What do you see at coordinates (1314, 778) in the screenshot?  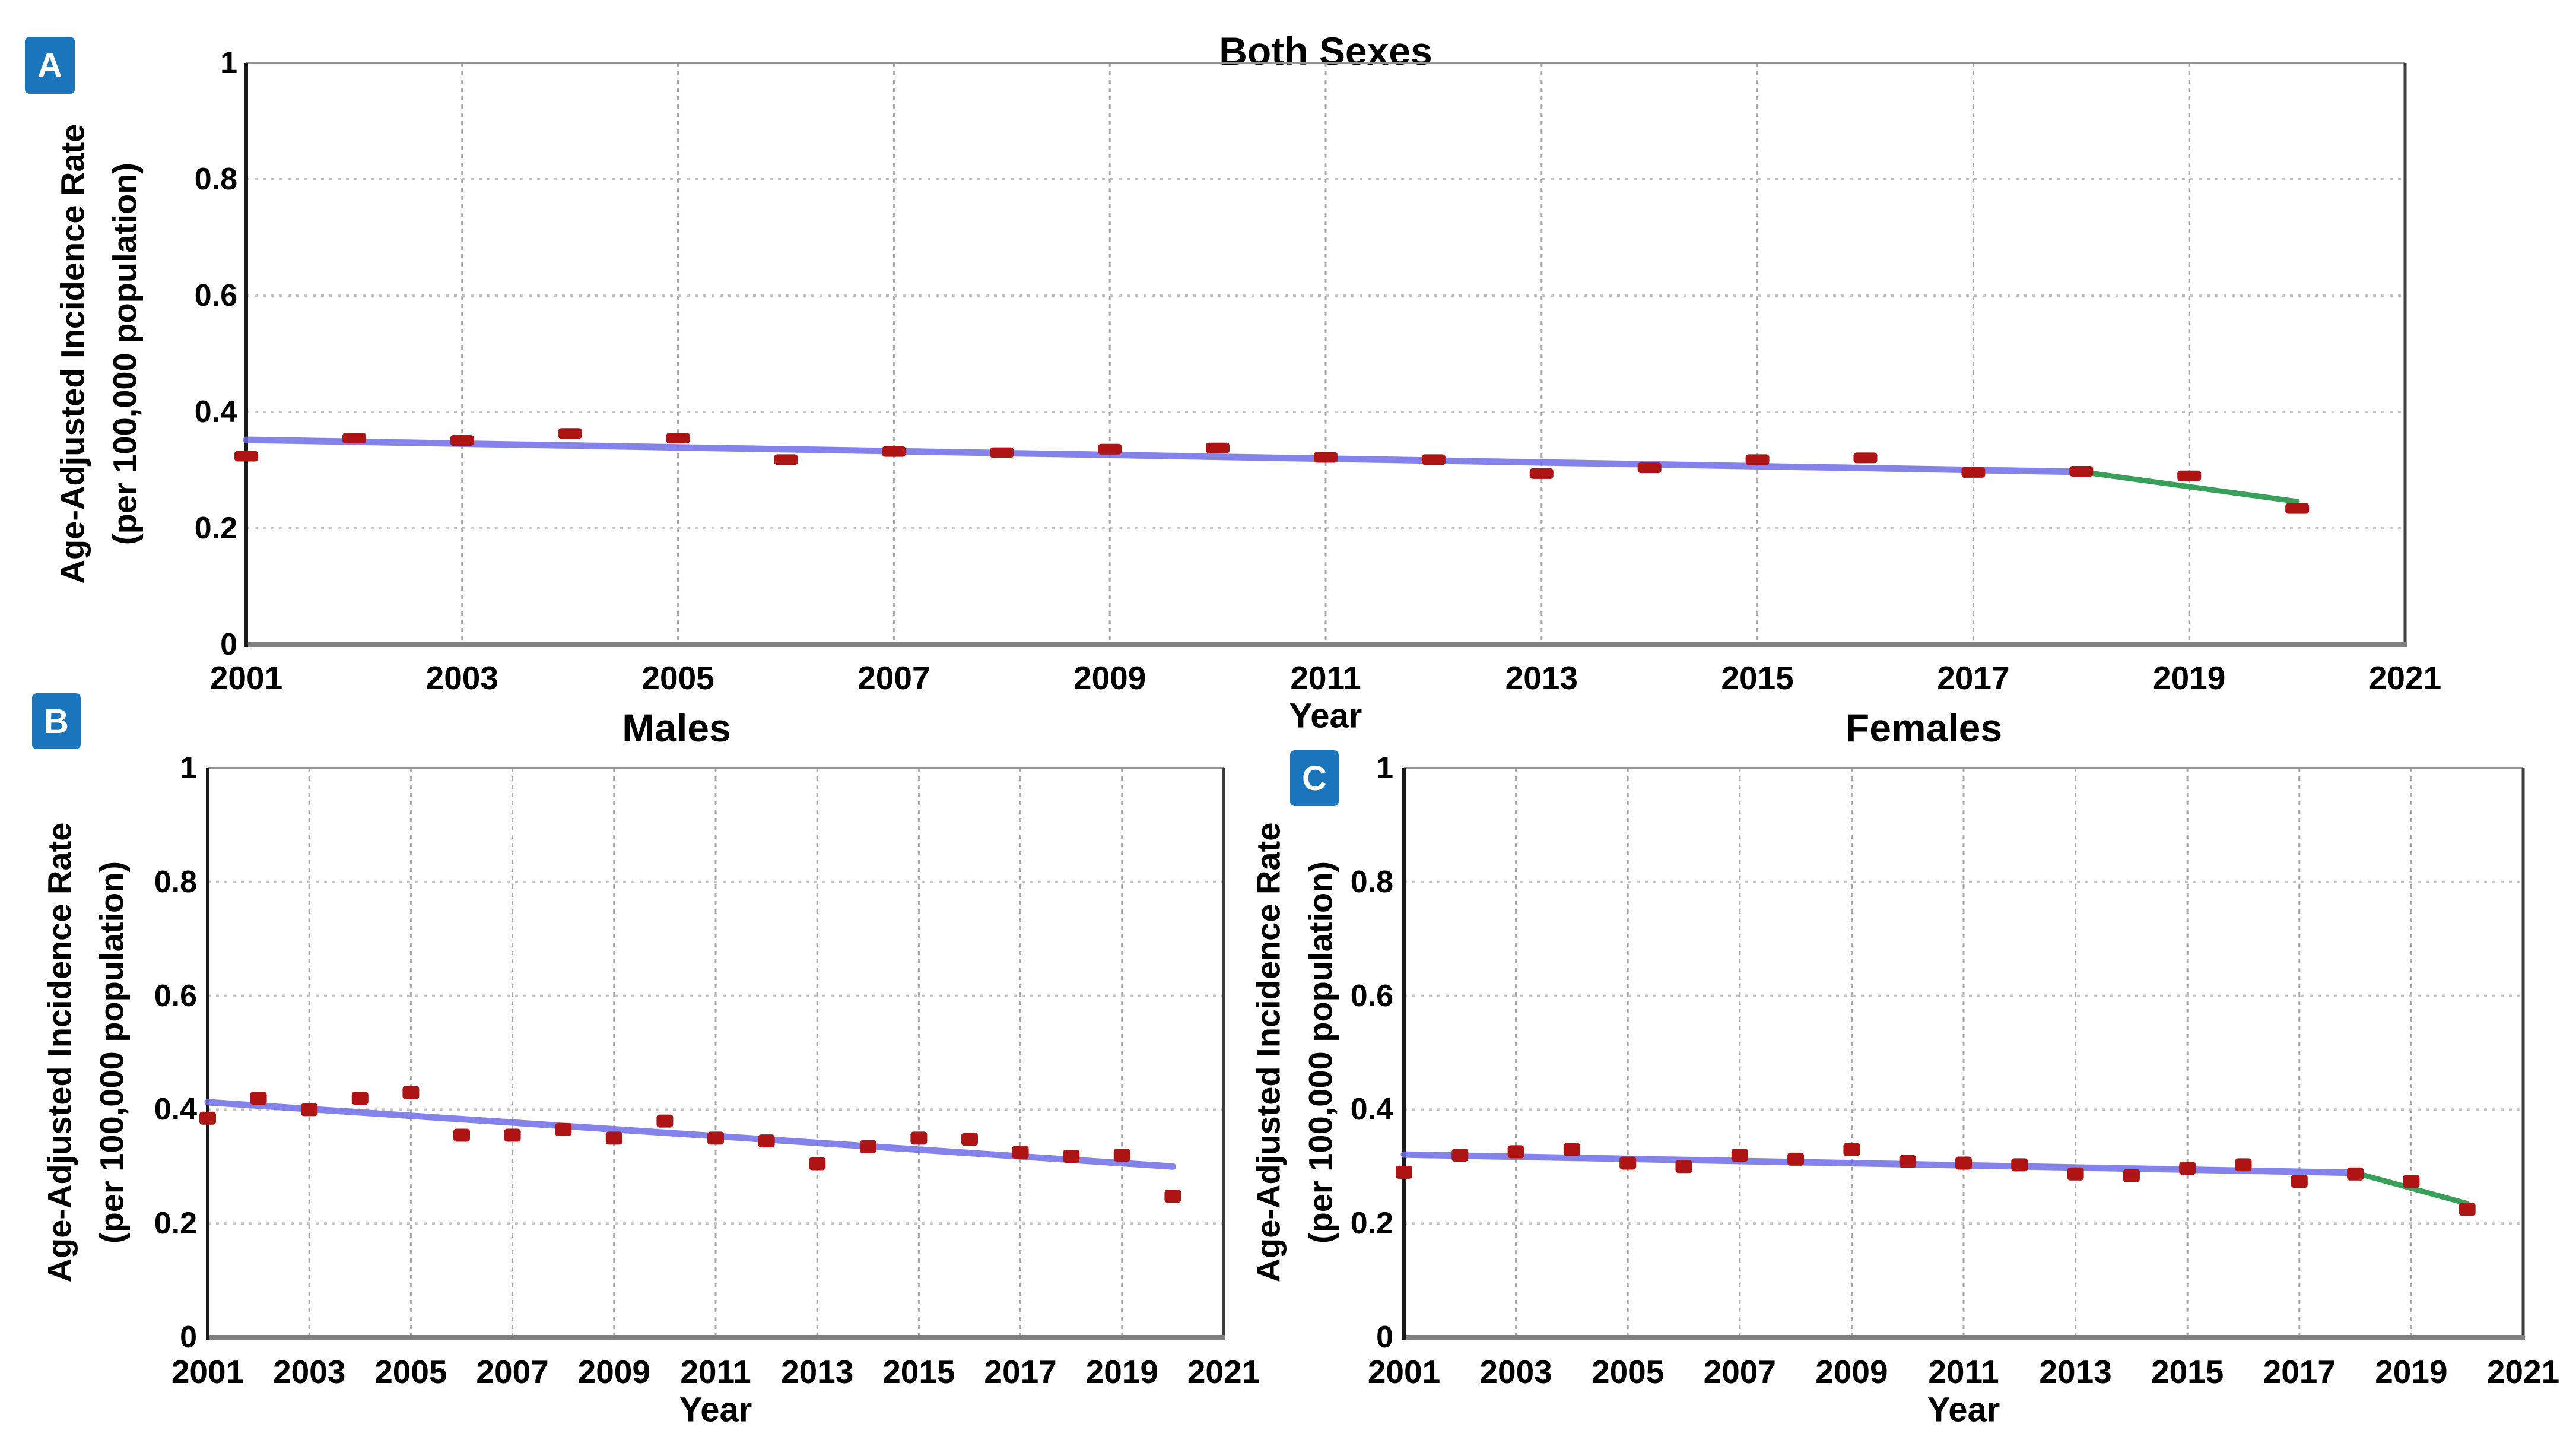 I see `panel-badge-c: C` at bounding box center [1314, 778].